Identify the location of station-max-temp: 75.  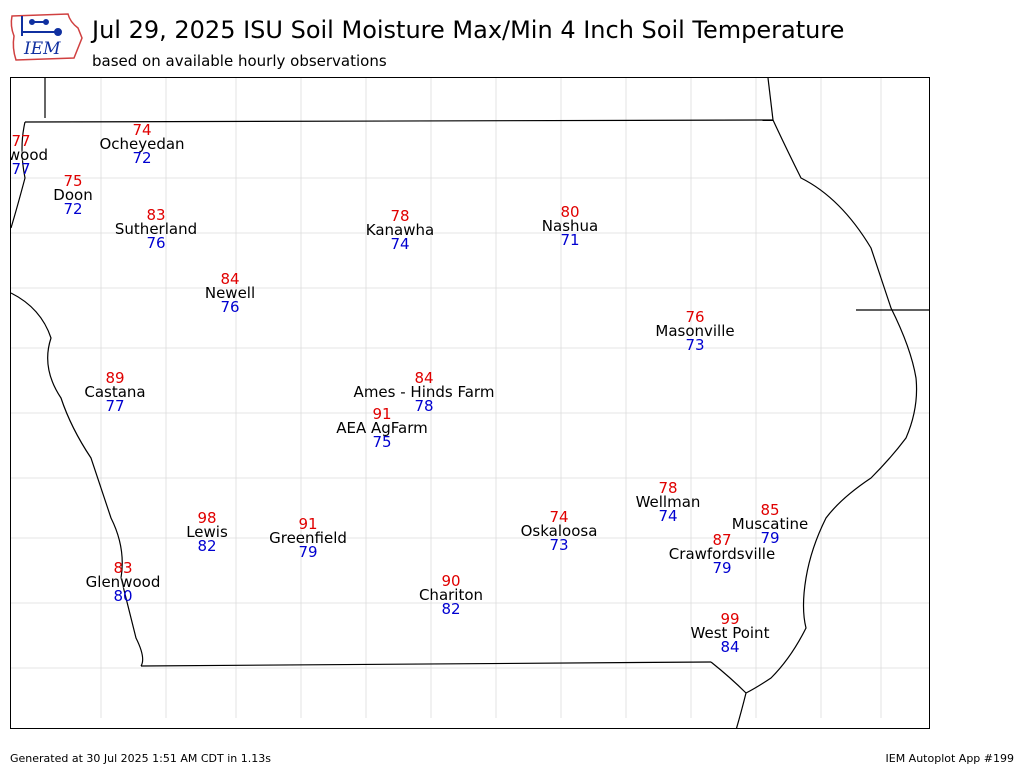
(73, 181).